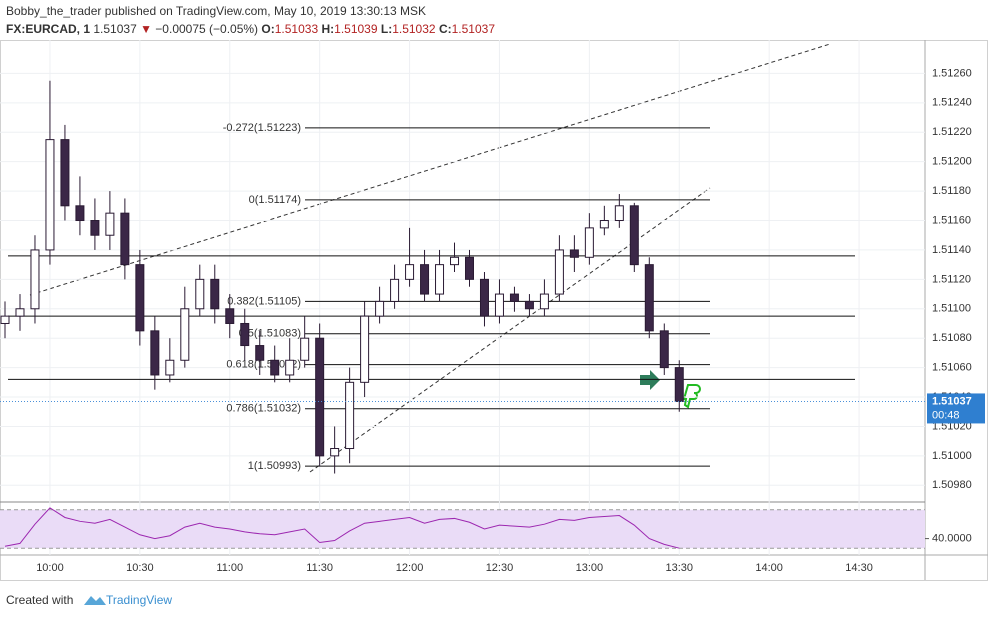 This screenshot has width=988, height=623. I want to click on arrow-icon, so click(650, 380).